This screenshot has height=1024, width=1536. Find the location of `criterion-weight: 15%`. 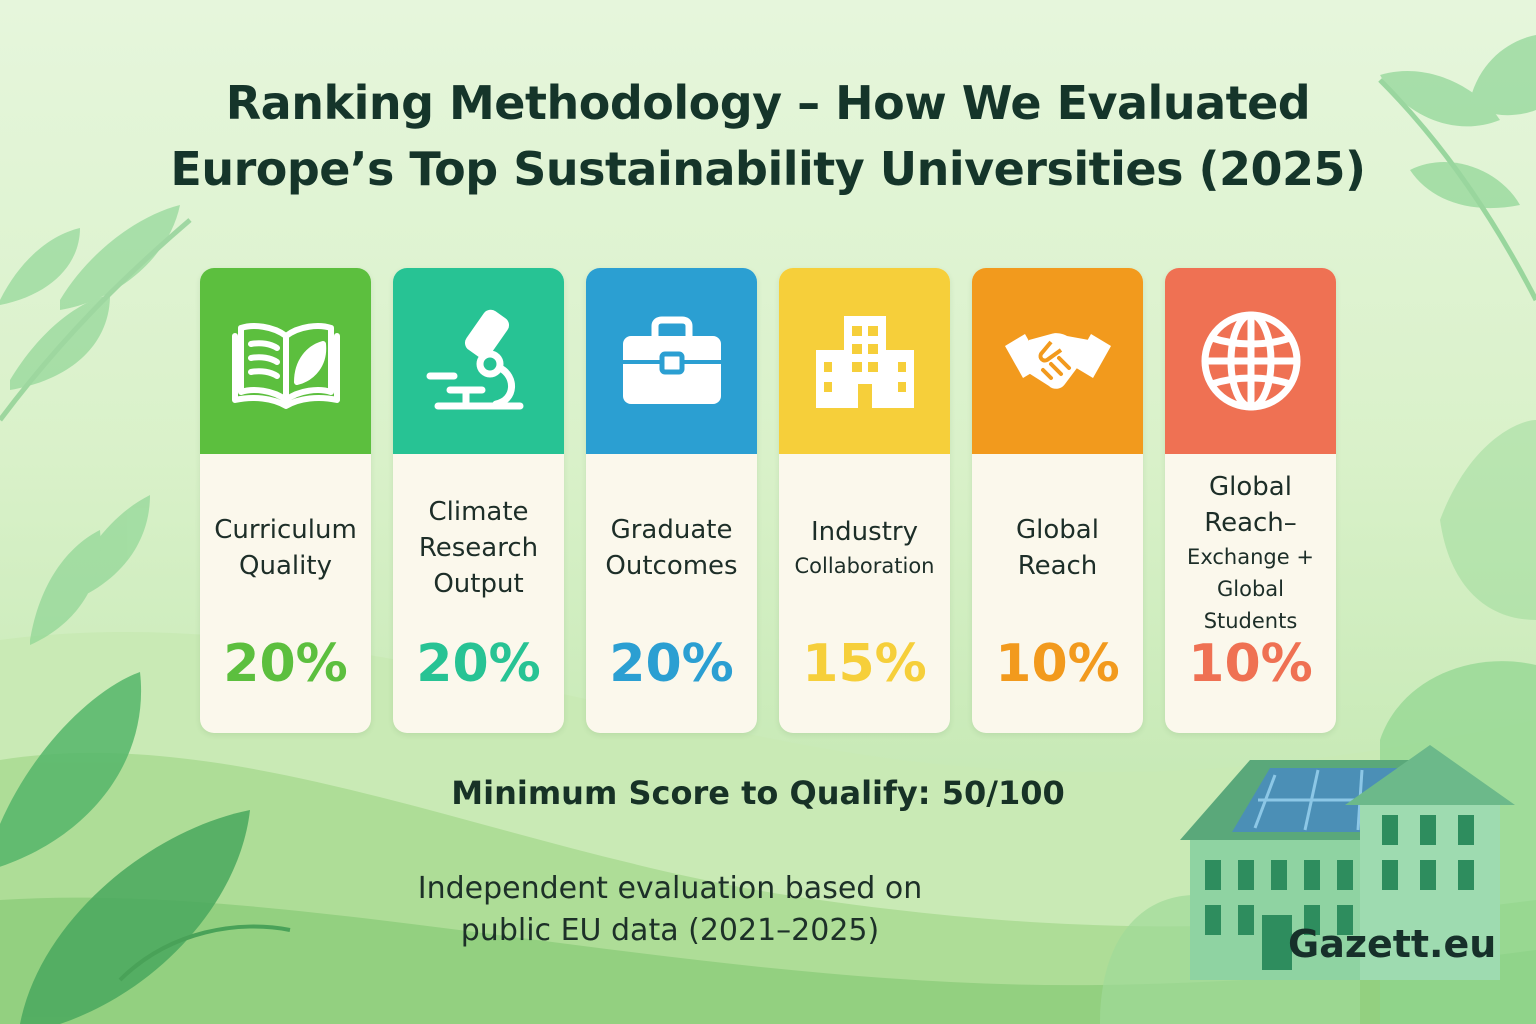

criterion-weight: 15% is located at coordinates (864, 664).